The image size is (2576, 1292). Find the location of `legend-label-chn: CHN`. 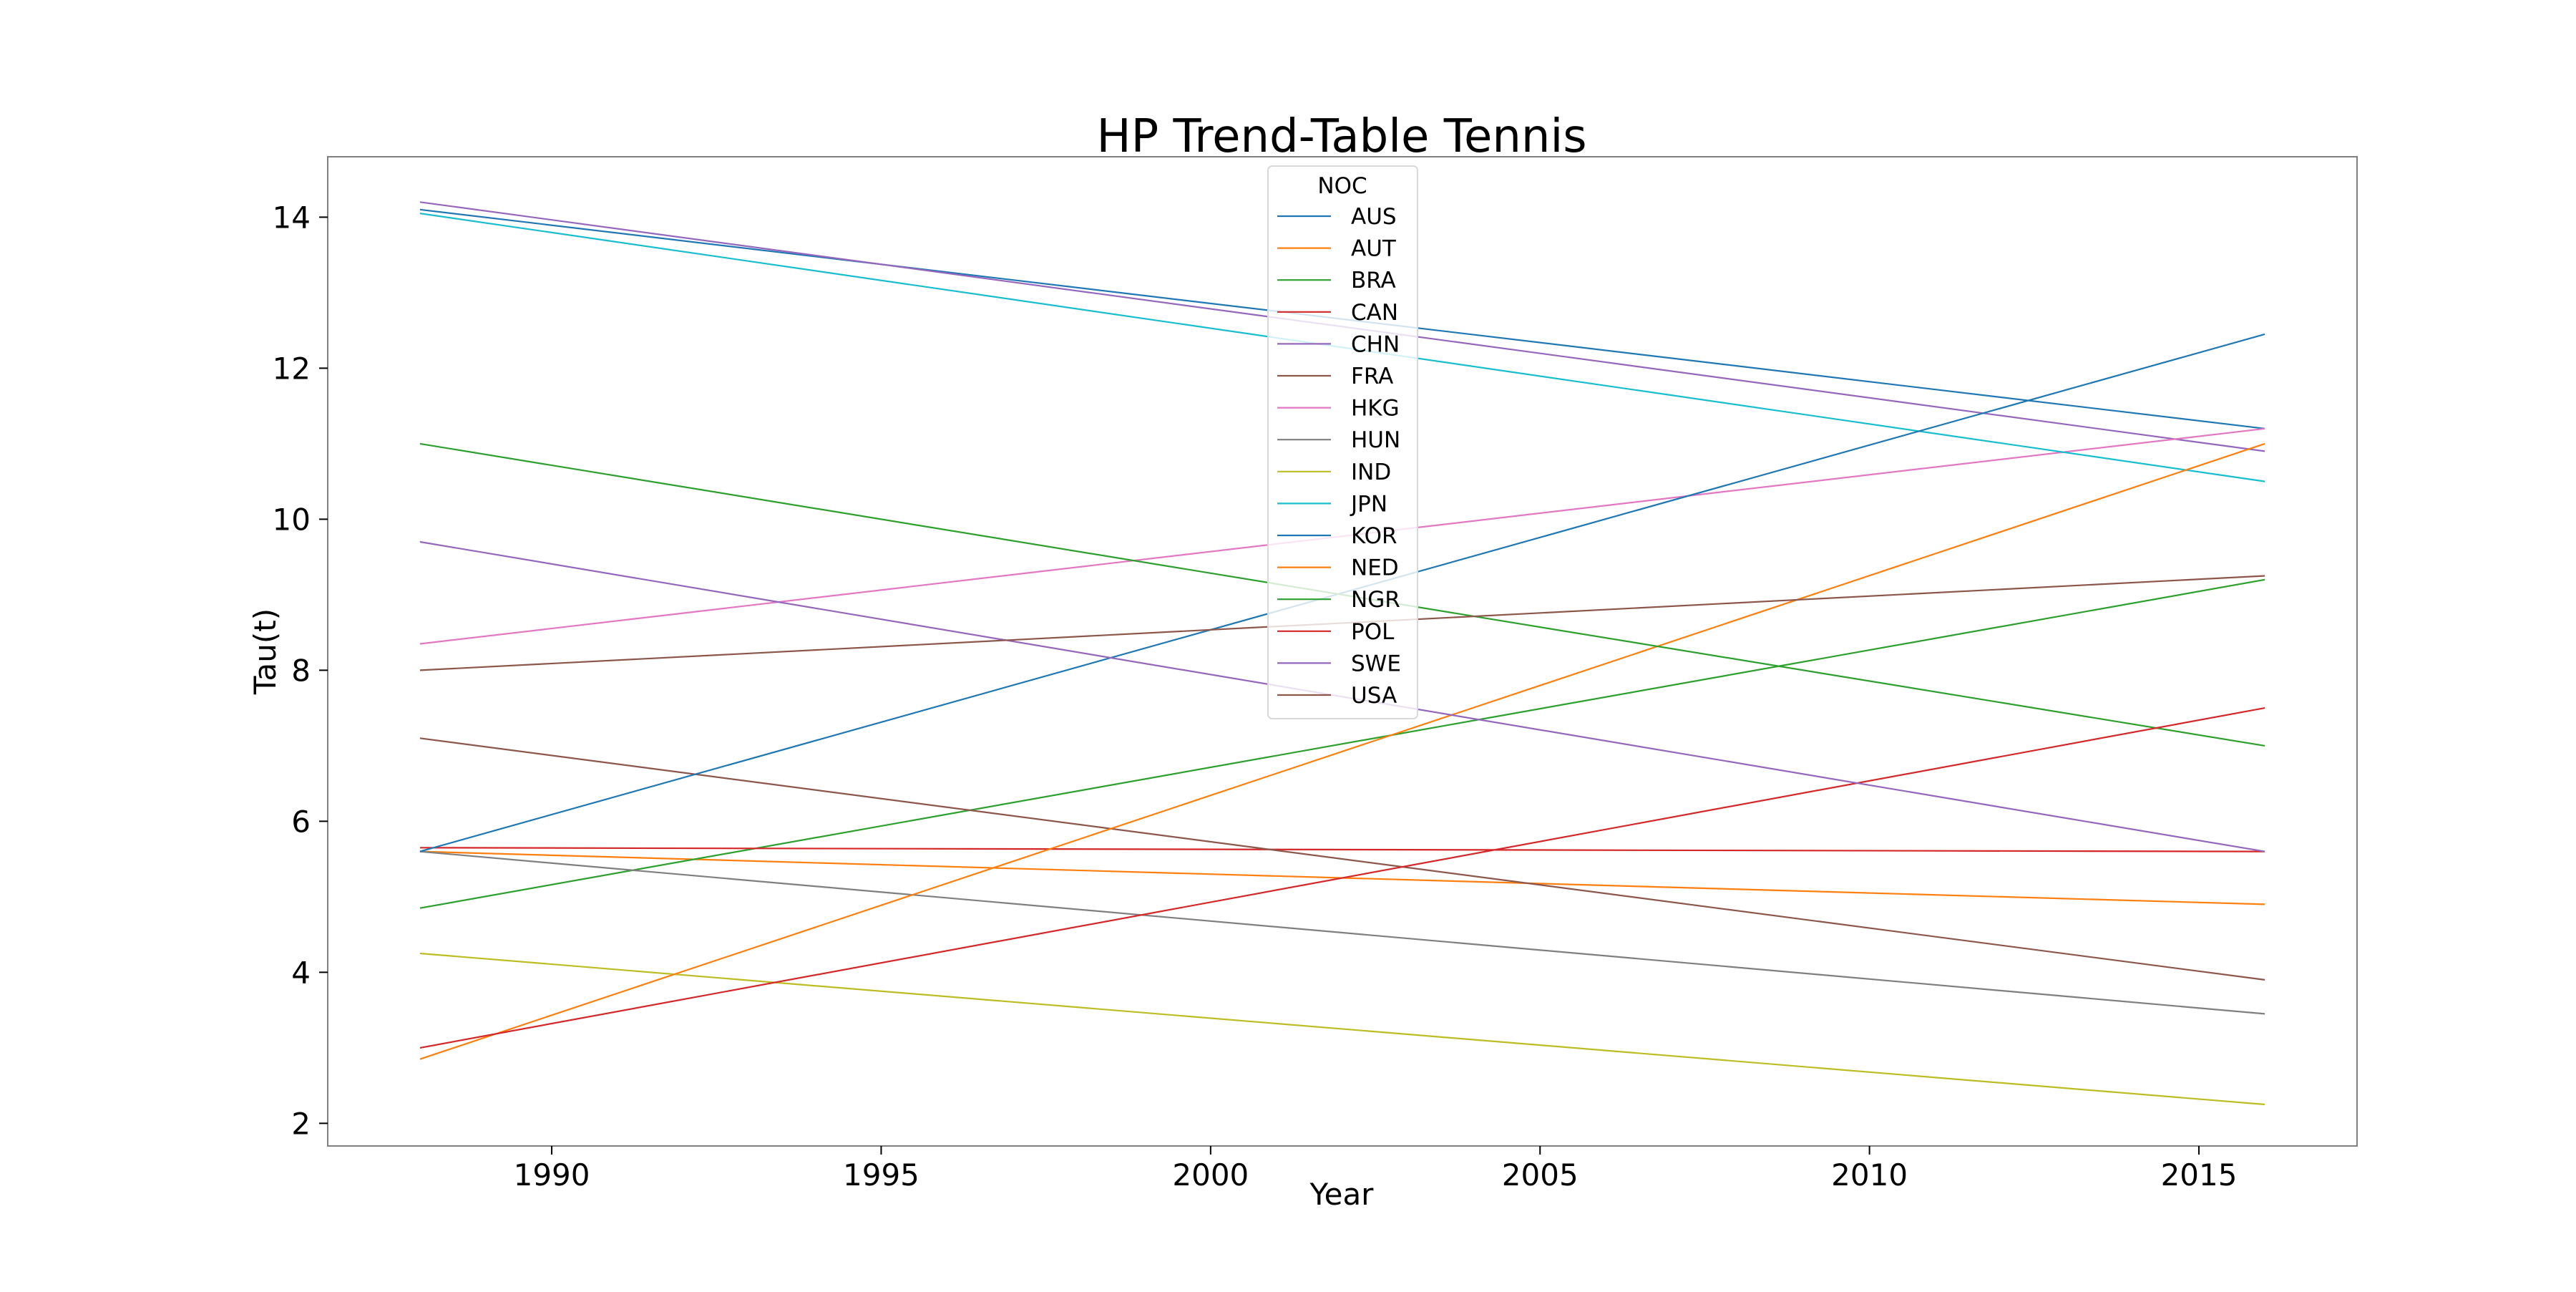

legend-label-chn: CHN is located at coordinates (1375, 344).